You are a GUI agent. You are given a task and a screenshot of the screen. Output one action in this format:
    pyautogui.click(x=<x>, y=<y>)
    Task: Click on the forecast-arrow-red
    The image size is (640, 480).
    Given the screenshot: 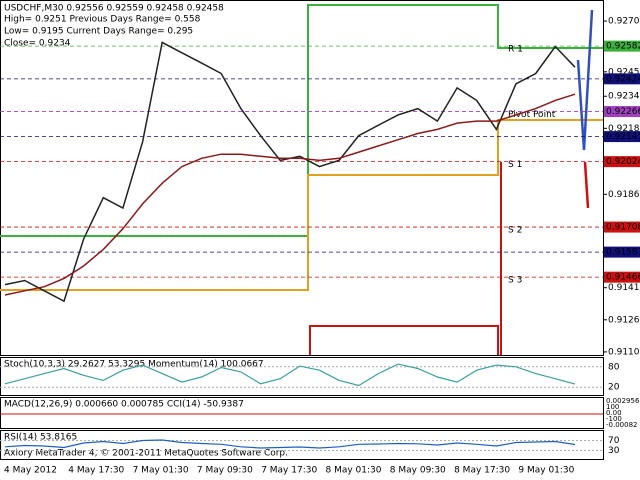 What is the action you would take?
    pyautogui.click(x=586, y=185)
    